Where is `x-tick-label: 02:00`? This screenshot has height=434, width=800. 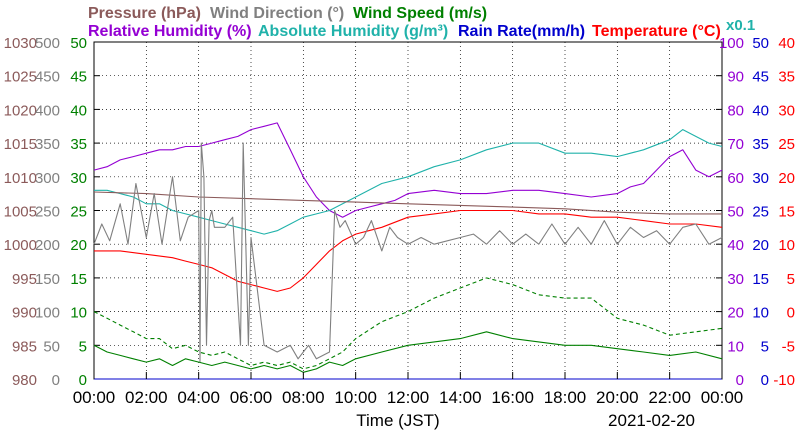 x-tick-label: 02:00 is located at coordinates (146, 397).